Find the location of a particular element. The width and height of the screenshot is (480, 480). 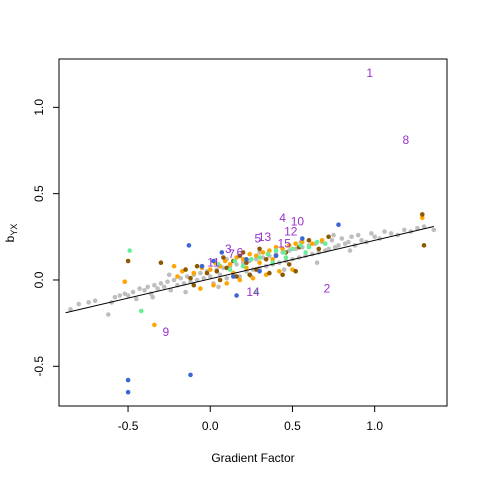

regression-line is located at coordinates (249, 269).